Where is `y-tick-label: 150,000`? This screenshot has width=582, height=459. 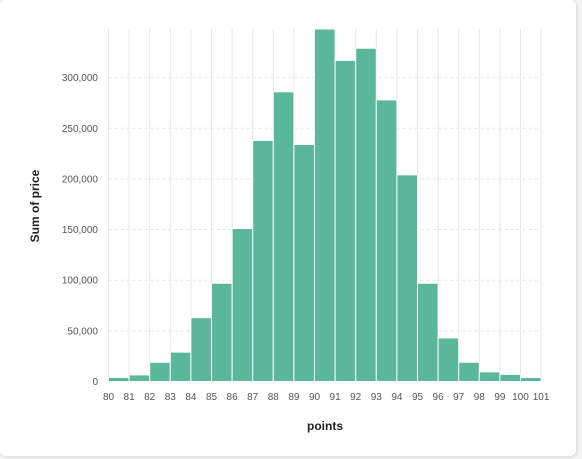 y-tick-label: 150,000 is located at coordinates (80, 230).